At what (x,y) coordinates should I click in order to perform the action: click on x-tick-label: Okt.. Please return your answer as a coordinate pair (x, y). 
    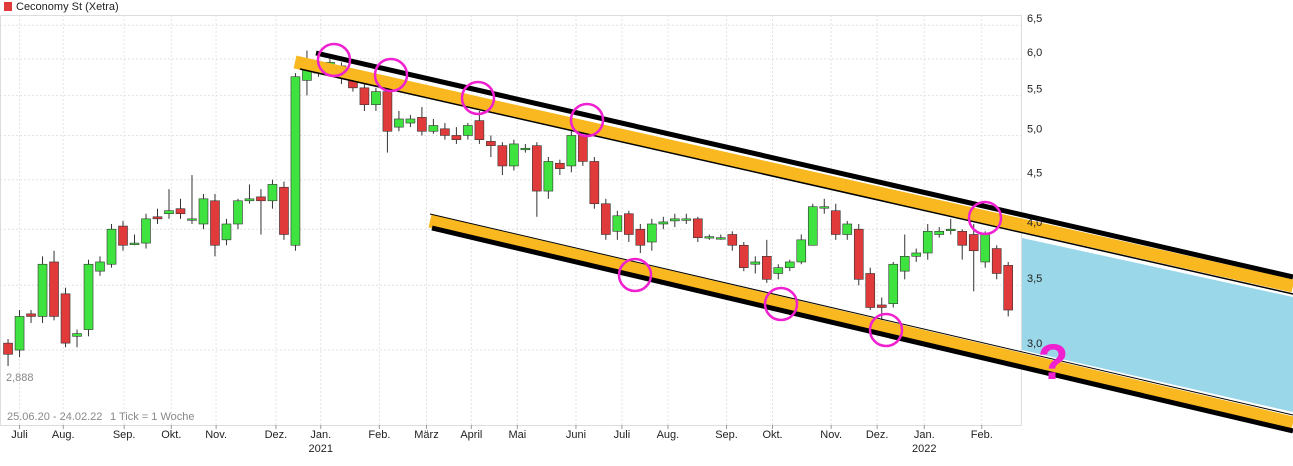
    Looking at the image, I should click on (772, 435).